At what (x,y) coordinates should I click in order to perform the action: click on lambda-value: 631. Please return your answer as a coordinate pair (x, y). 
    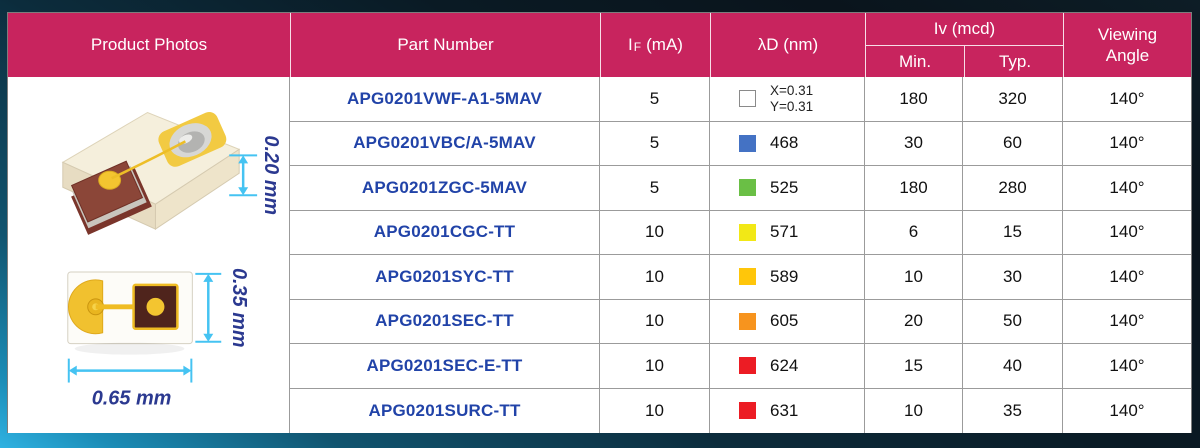
    Looking at the image, I should click on (784, 410).